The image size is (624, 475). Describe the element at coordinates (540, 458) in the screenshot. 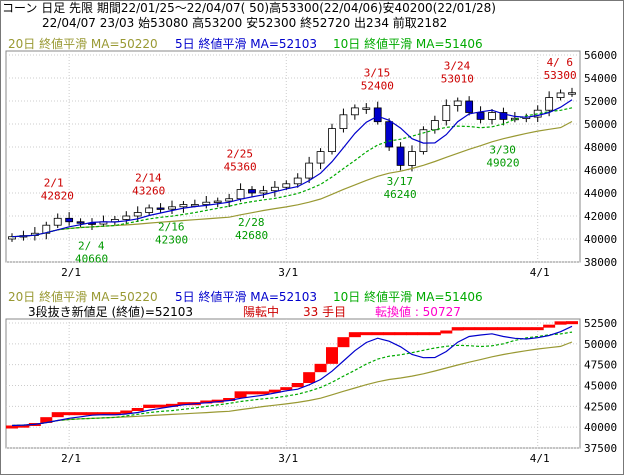

I see `bottom-xtick-label: 4/1` at that location.